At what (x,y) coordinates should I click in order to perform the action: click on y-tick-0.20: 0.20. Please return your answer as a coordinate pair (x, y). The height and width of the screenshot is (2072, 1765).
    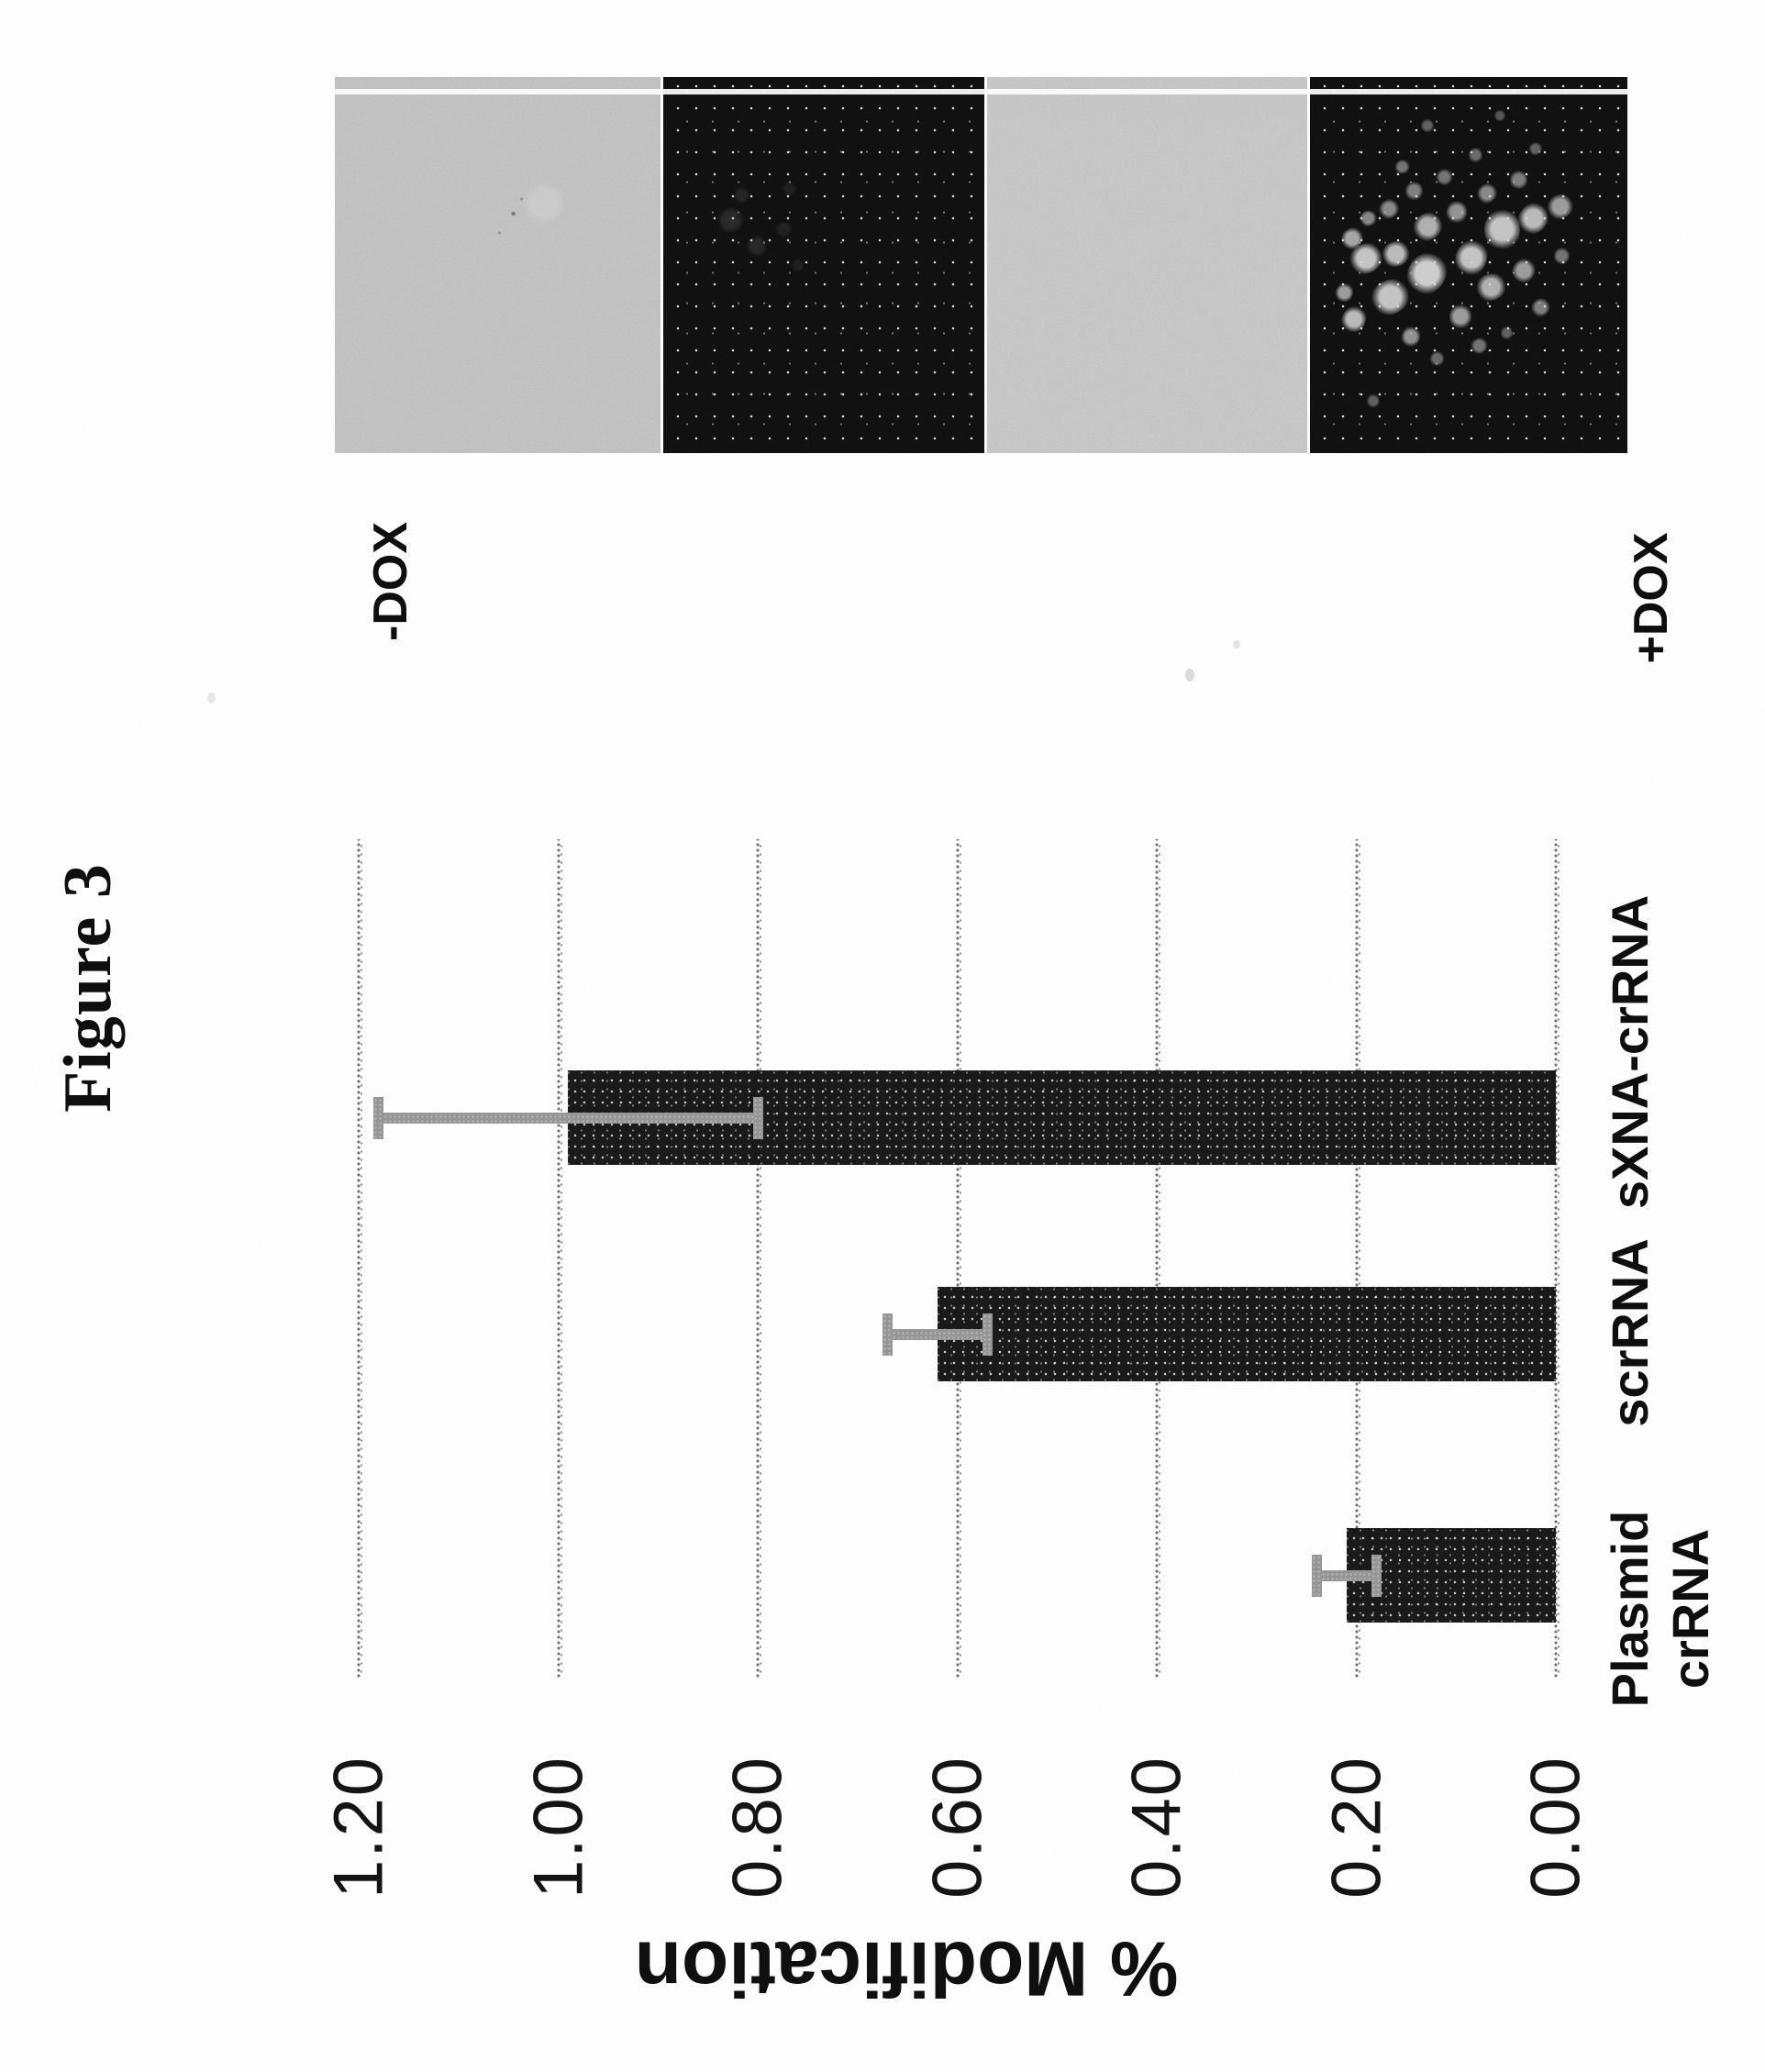
    Looking at the image, I should click on (1356, 1827).